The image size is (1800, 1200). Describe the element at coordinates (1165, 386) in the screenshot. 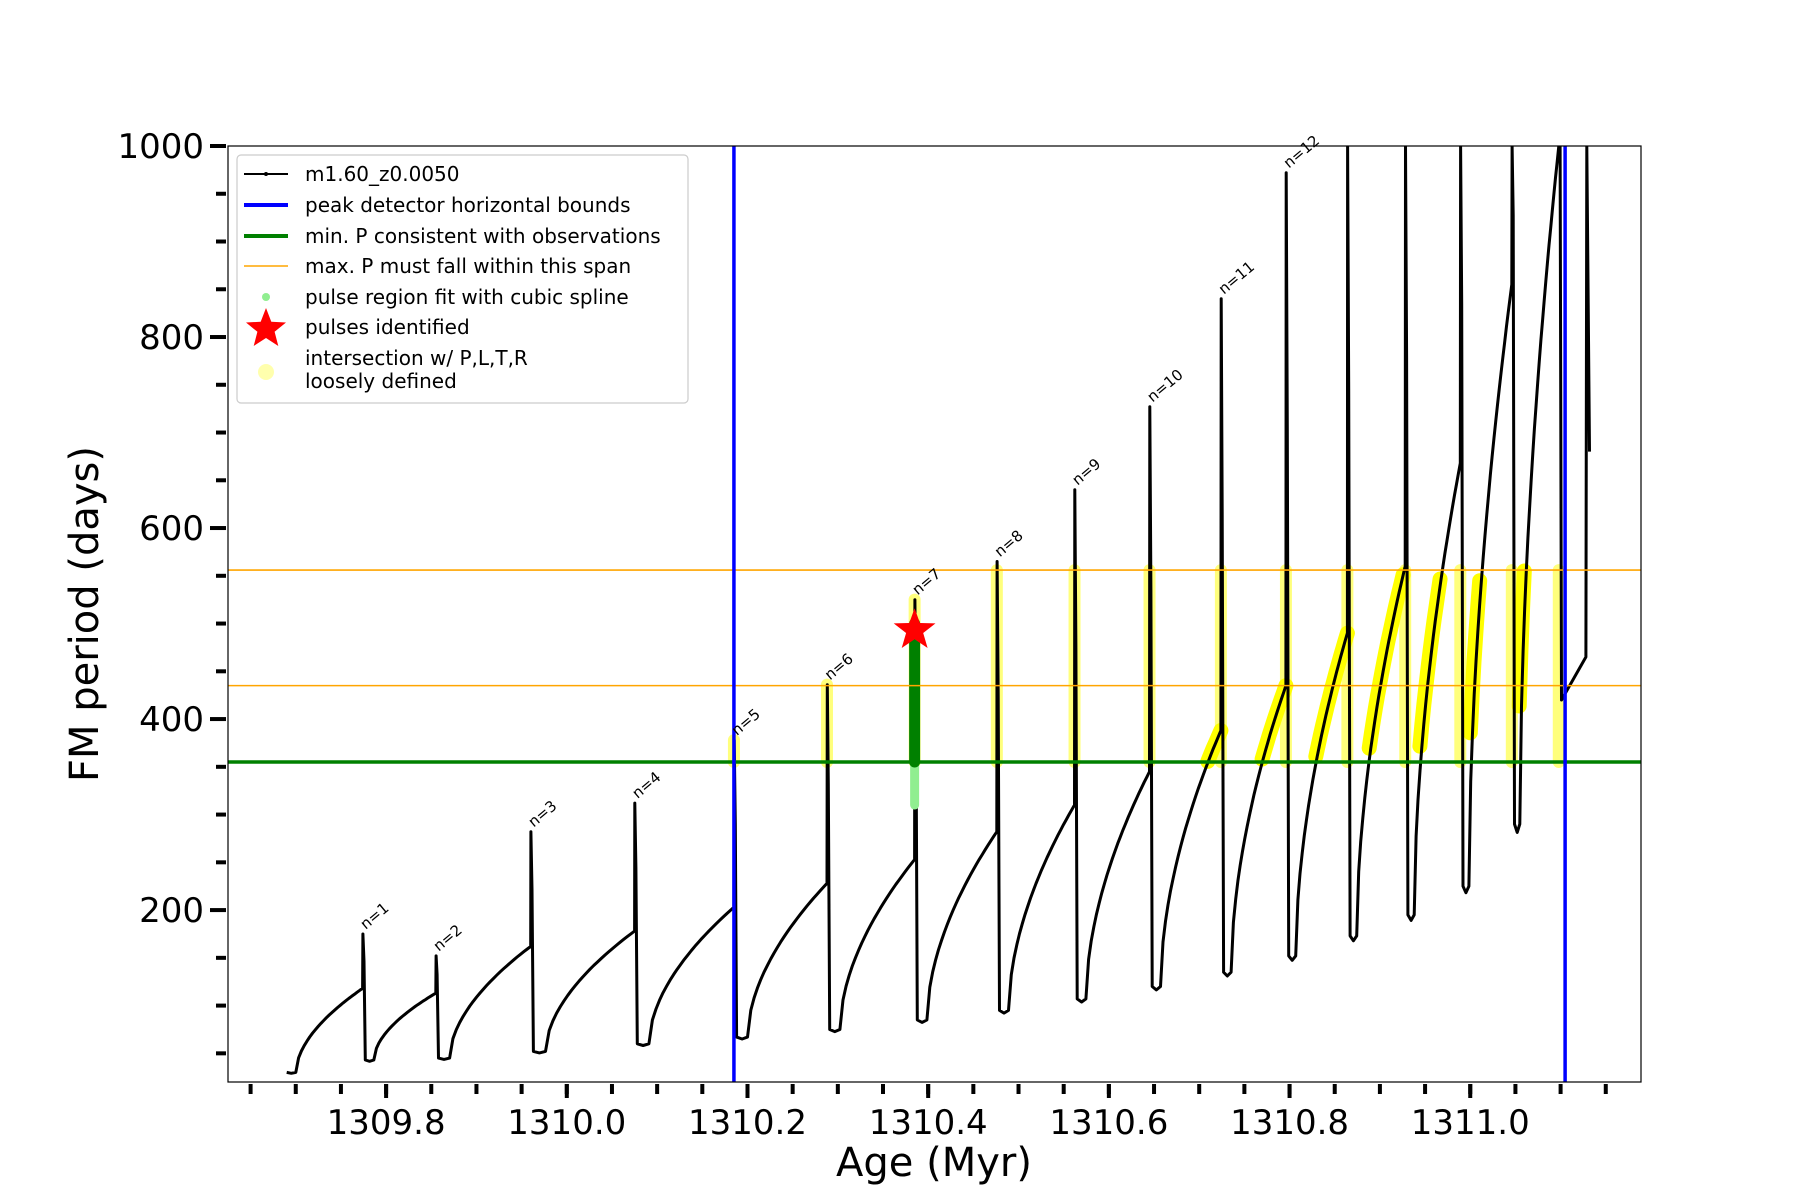

I see `pulse-label: n=10` at that location.